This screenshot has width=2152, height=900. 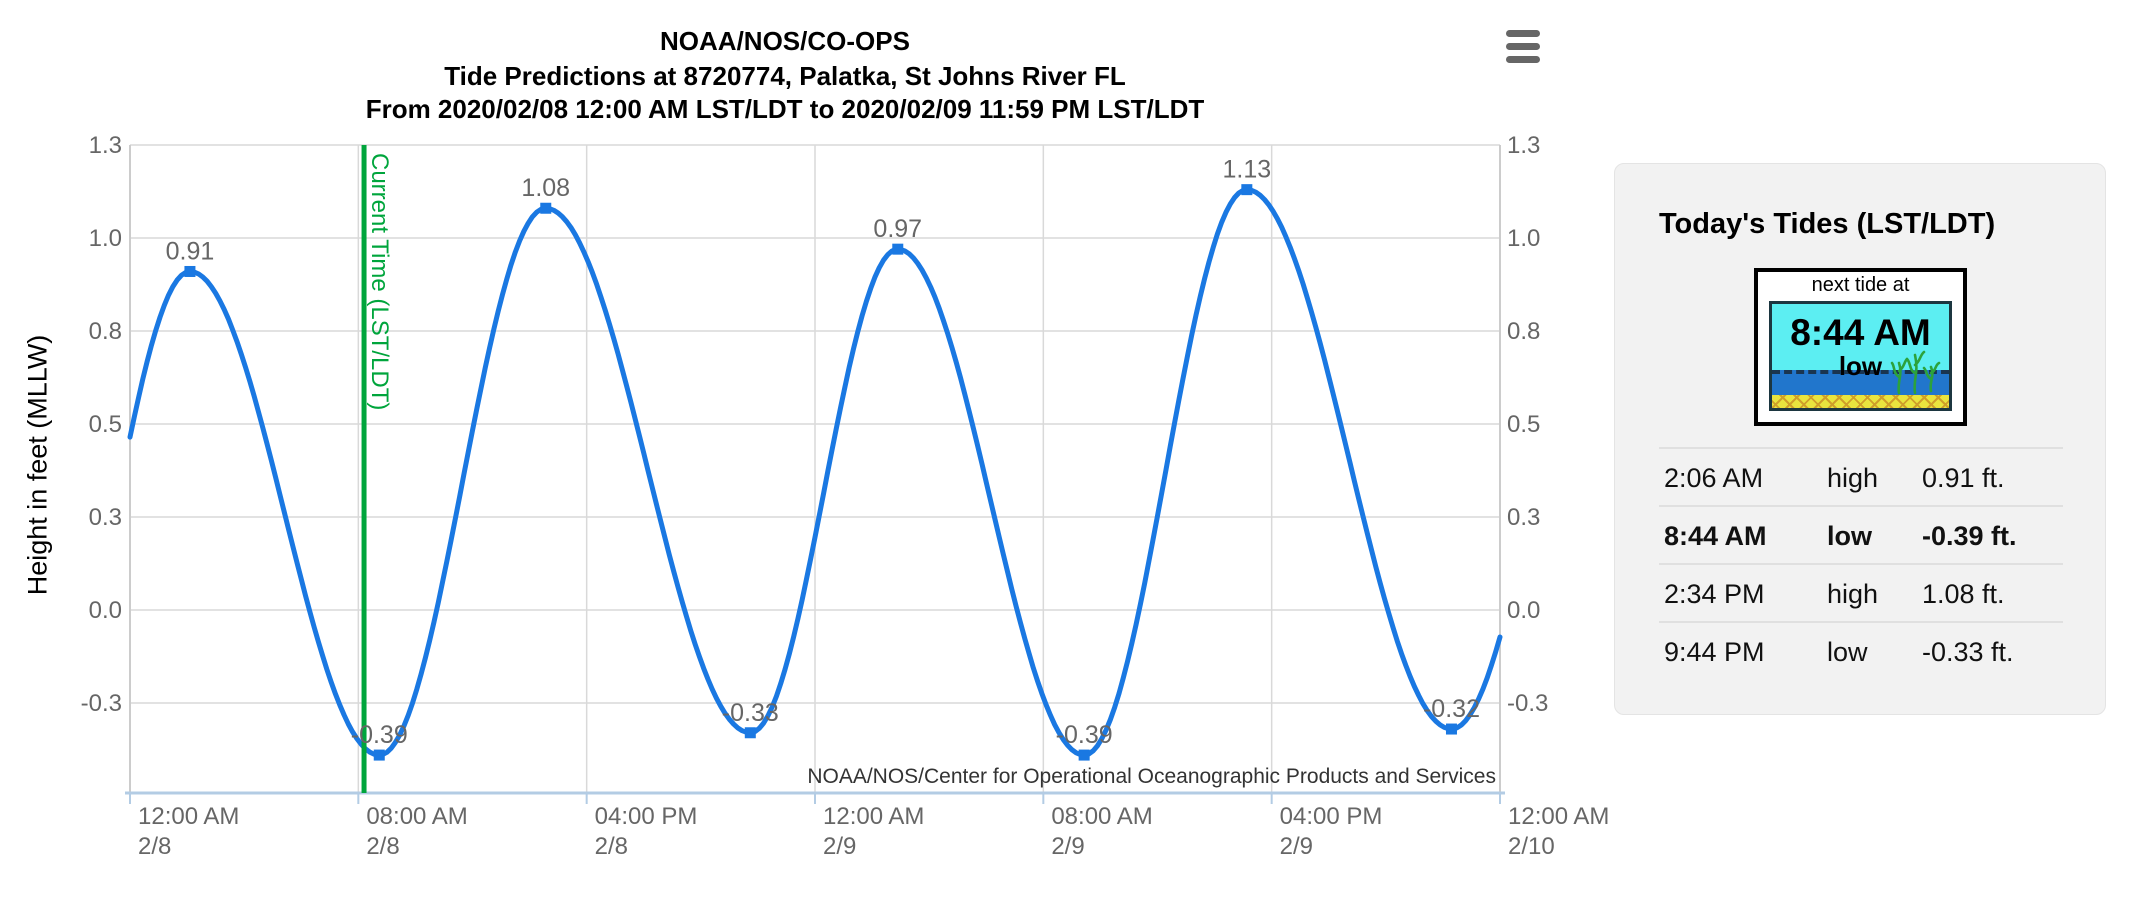 I want to click on y-axis-tick-label-left: 0.8, so click(x=105, y=331).